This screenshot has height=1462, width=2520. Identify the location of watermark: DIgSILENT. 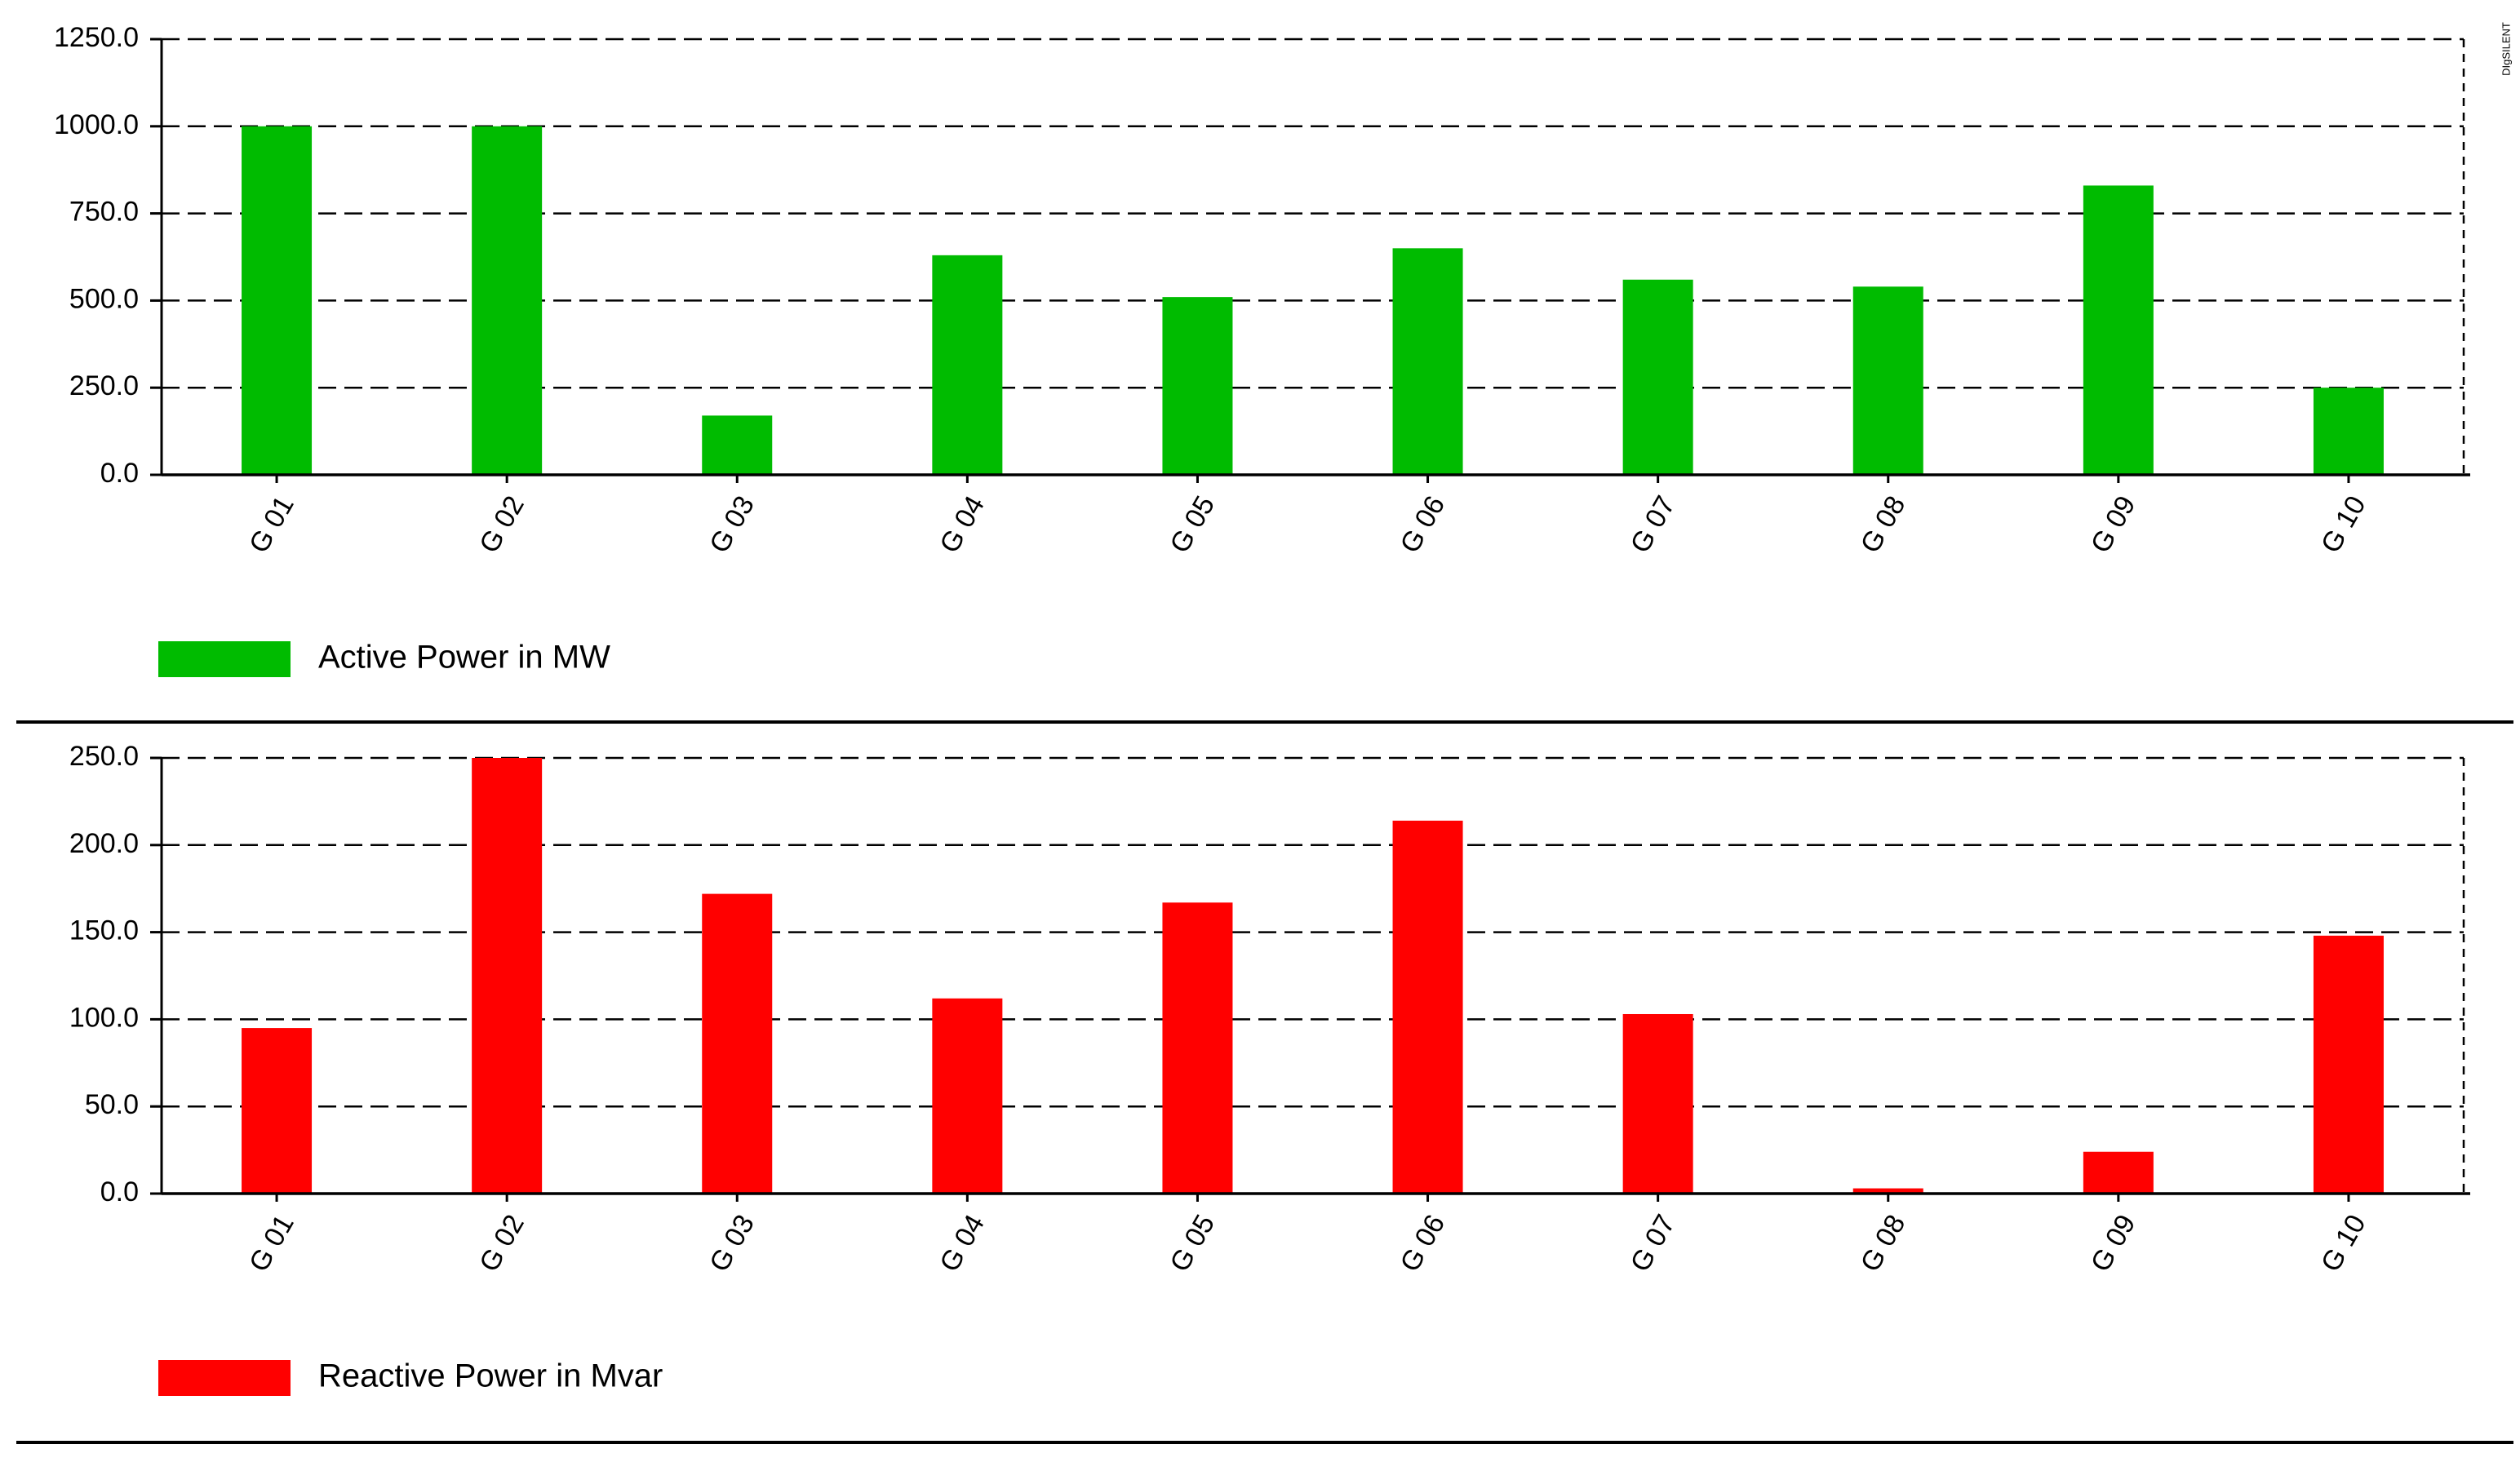
(2506, 49).